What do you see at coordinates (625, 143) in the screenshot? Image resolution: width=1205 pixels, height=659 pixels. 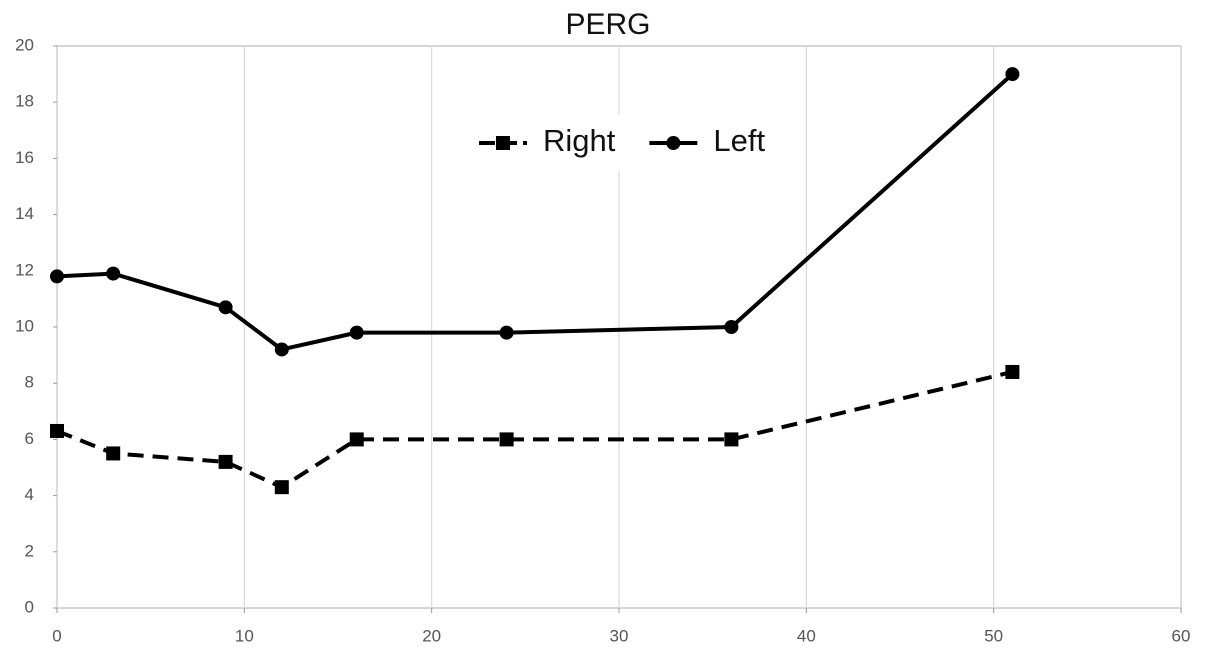 I see `legend-box` at bounding box center [625, 143].